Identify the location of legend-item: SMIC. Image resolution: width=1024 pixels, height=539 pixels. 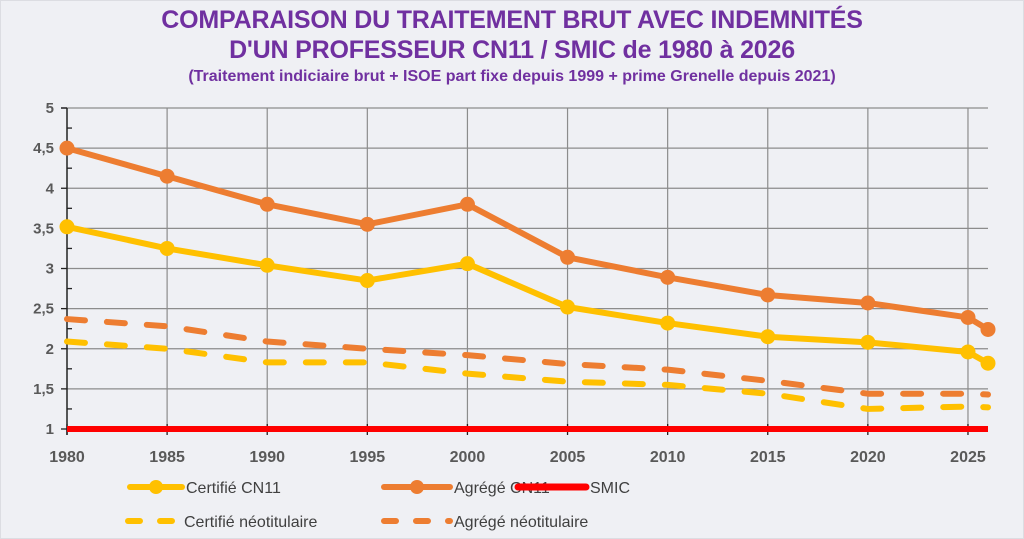
(572, 488).